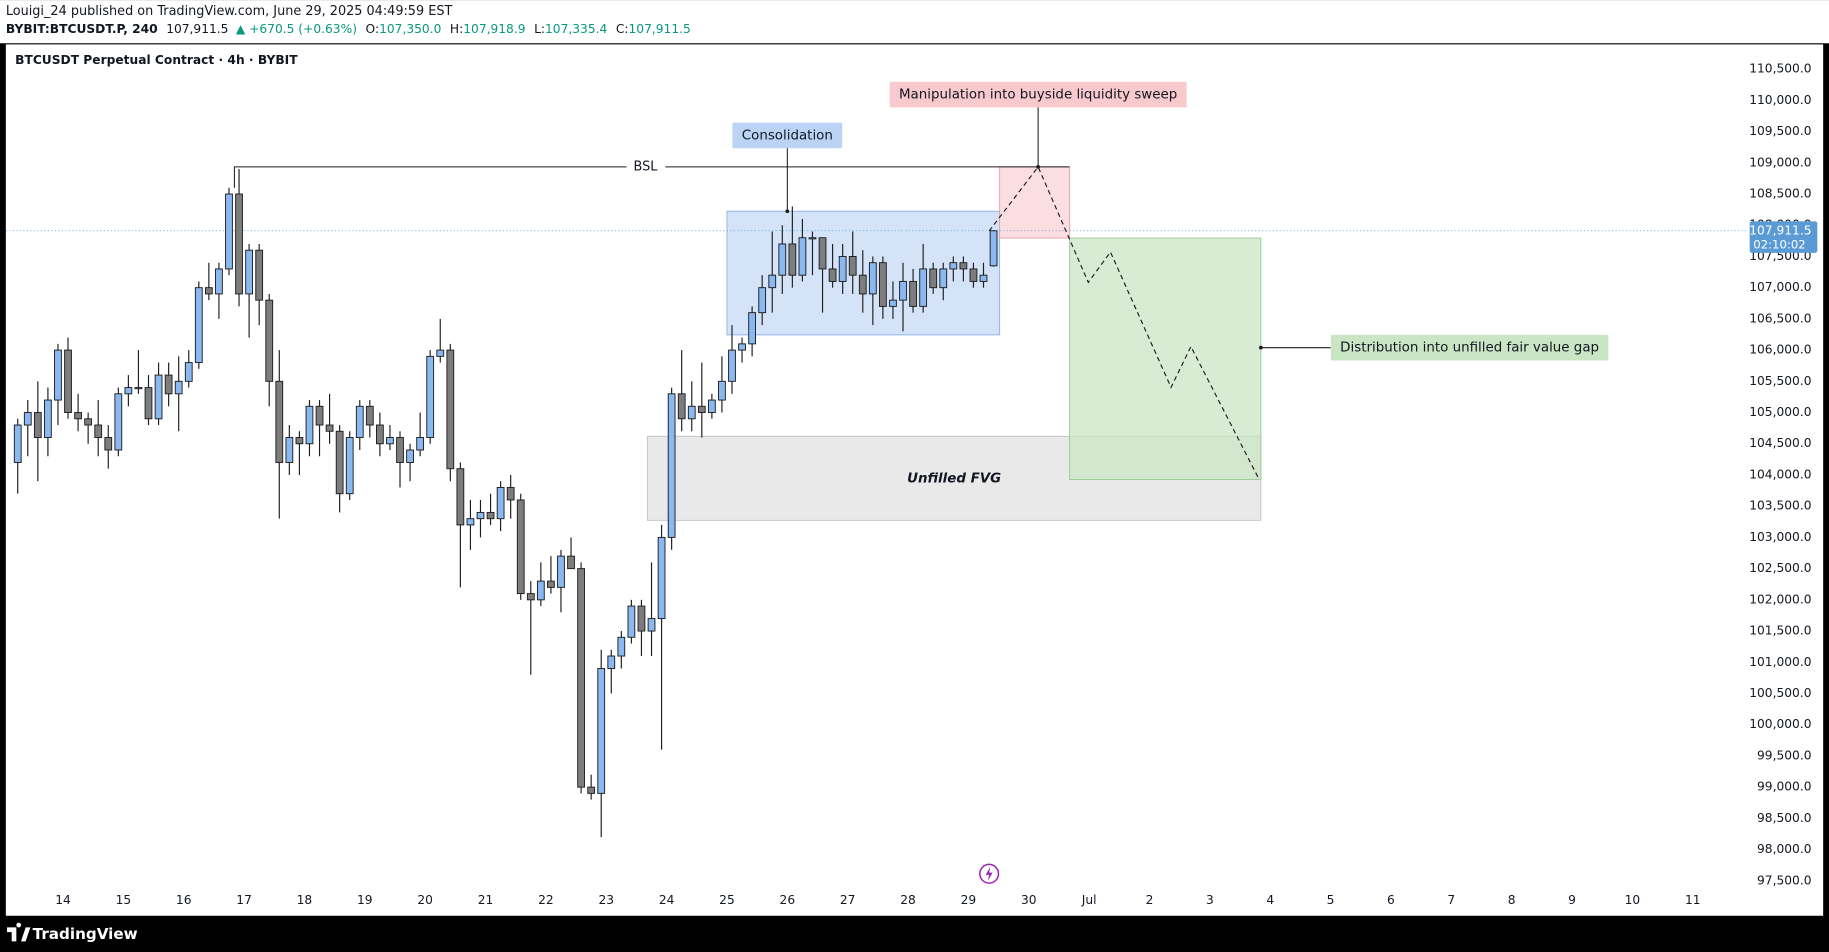 The image size is (1829, 952). I want to click on x-tick-label: 29, so click(969, 900).